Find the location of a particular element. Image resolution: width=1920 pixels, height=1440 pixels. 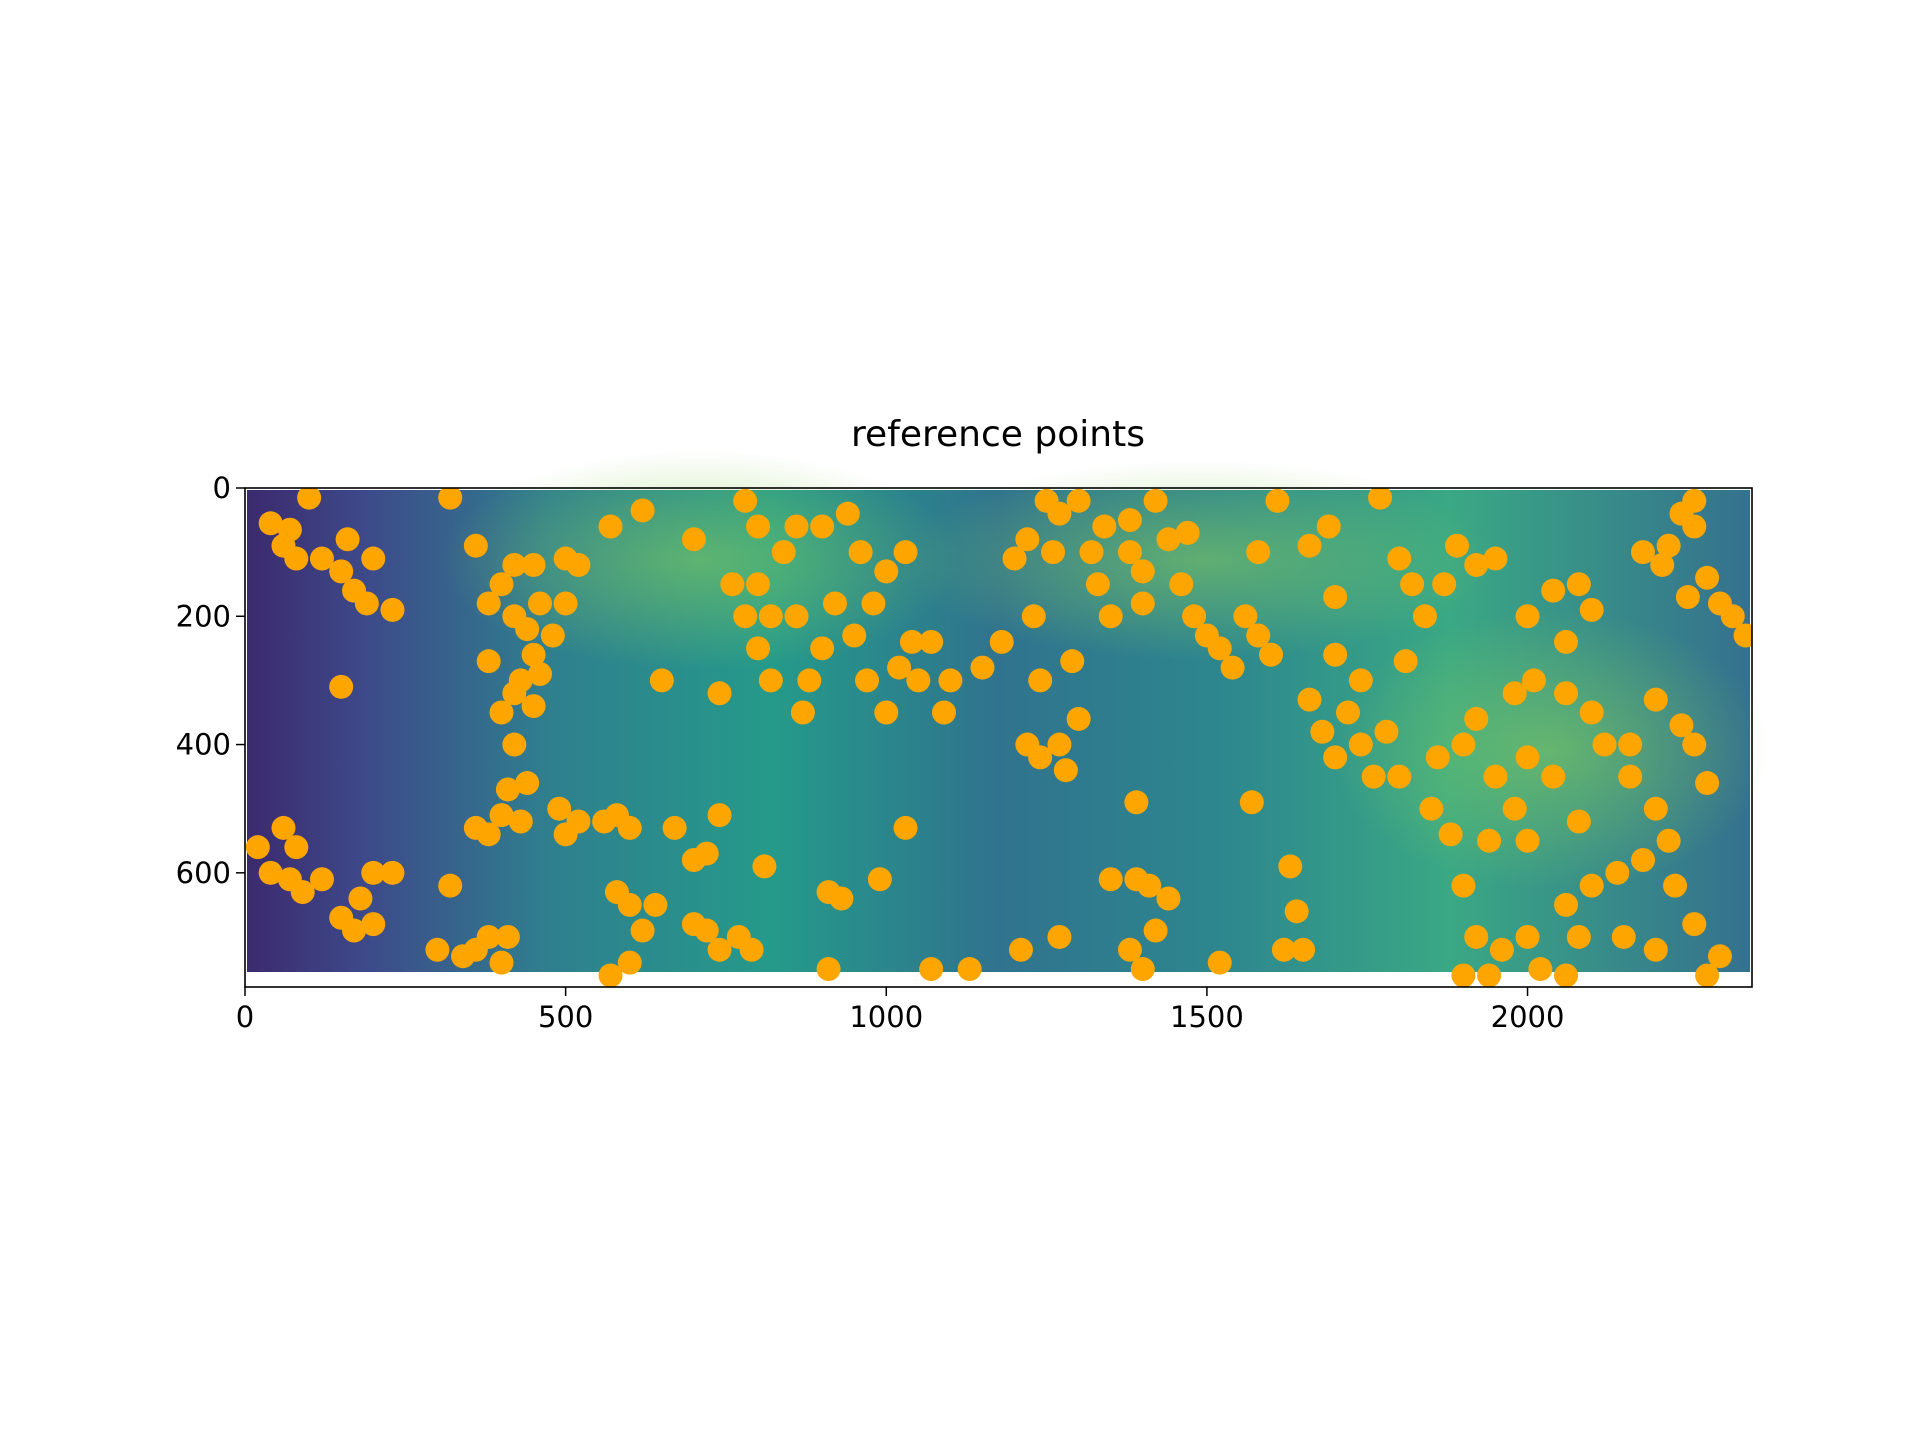

x-tick-label: 2000 is located at coordinates (1528, 1017).